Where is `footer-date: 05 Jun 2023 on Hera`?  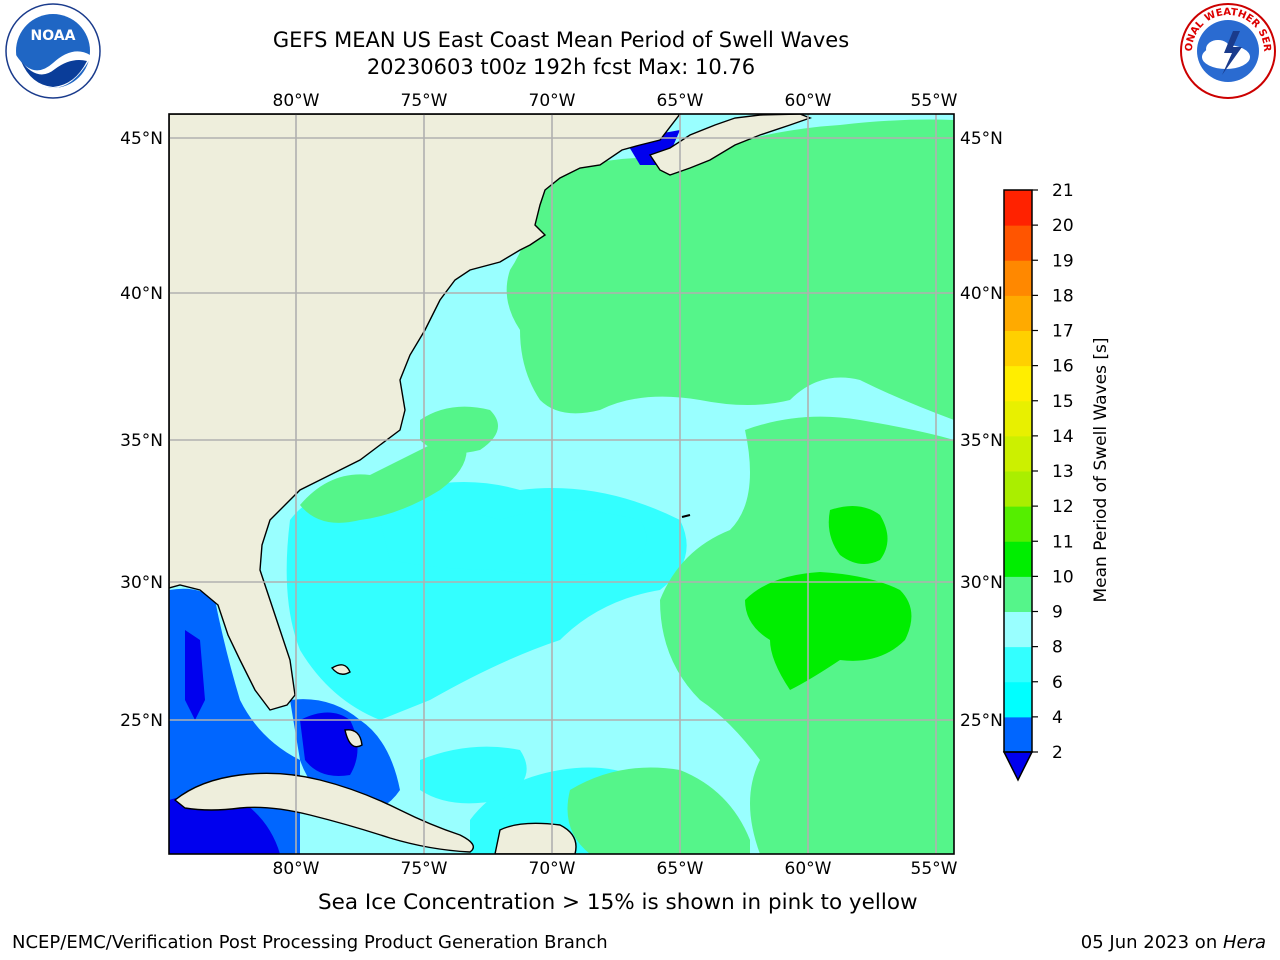
footer-date: 05 Jun 2023 on Hera is located at coordinates (1173, 942).